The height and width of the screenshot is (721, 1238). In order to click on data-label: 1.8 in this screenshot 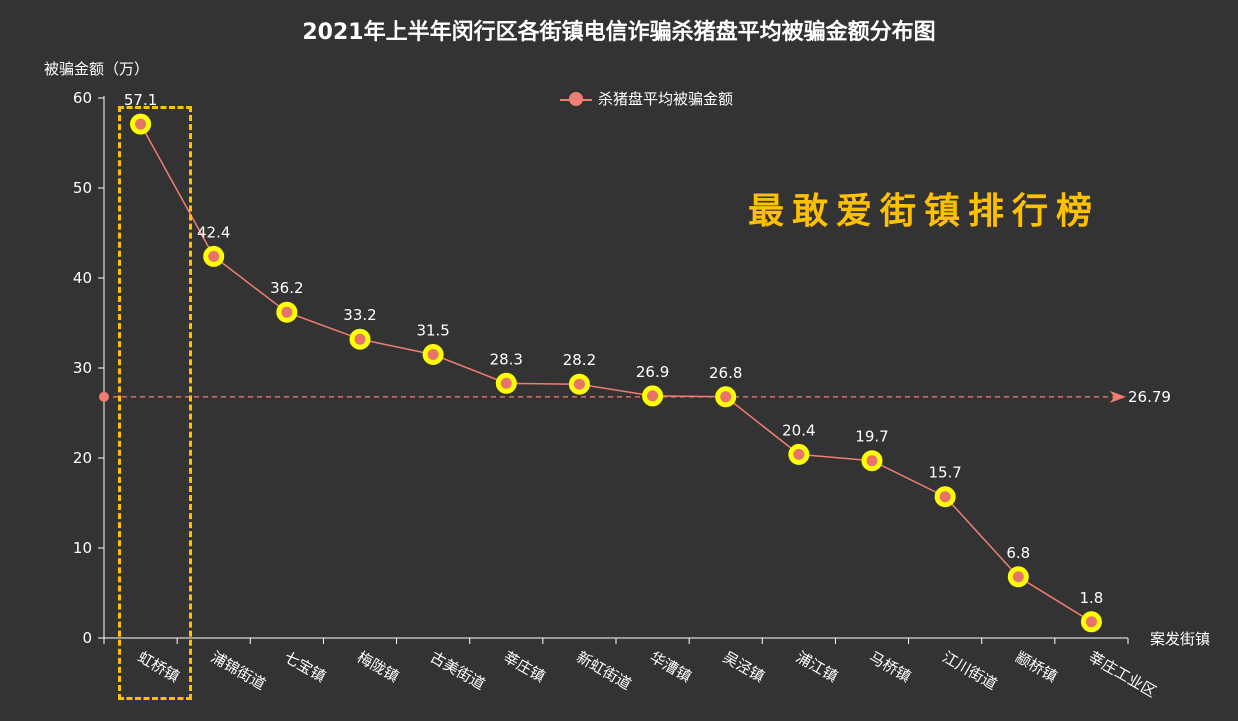, I will do `click(1091, 598)`.